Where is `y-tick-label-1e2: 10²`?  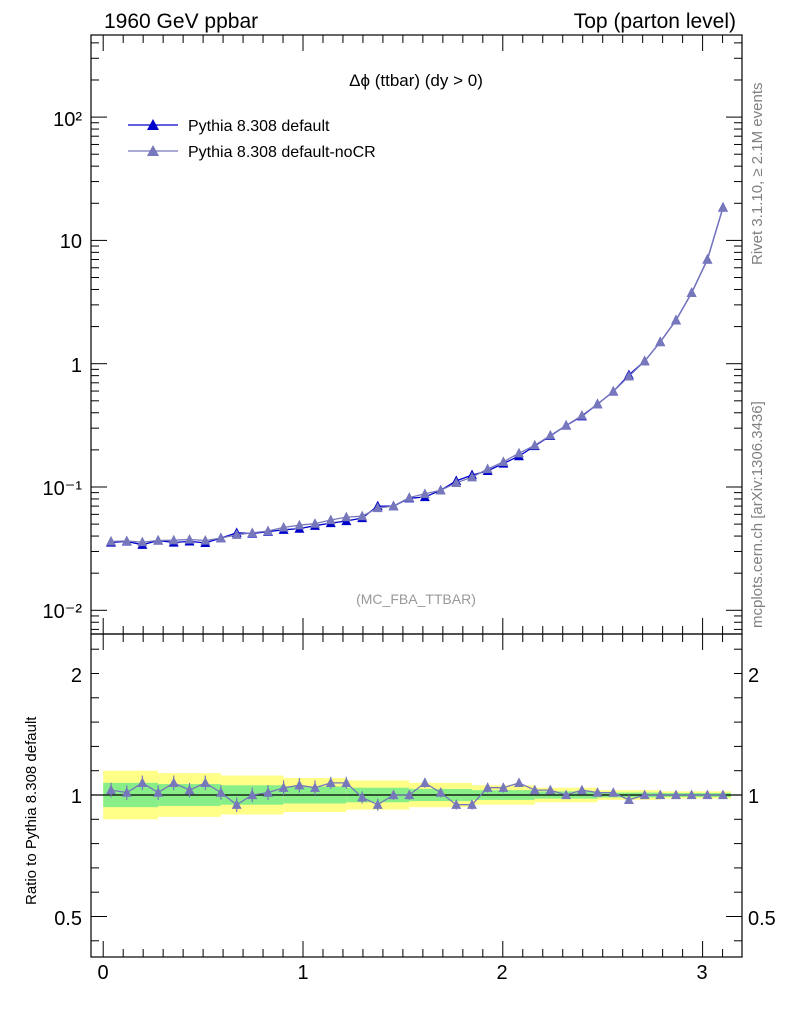
y-tick-label-1e2: 10² is located at coordinates (67, 120).